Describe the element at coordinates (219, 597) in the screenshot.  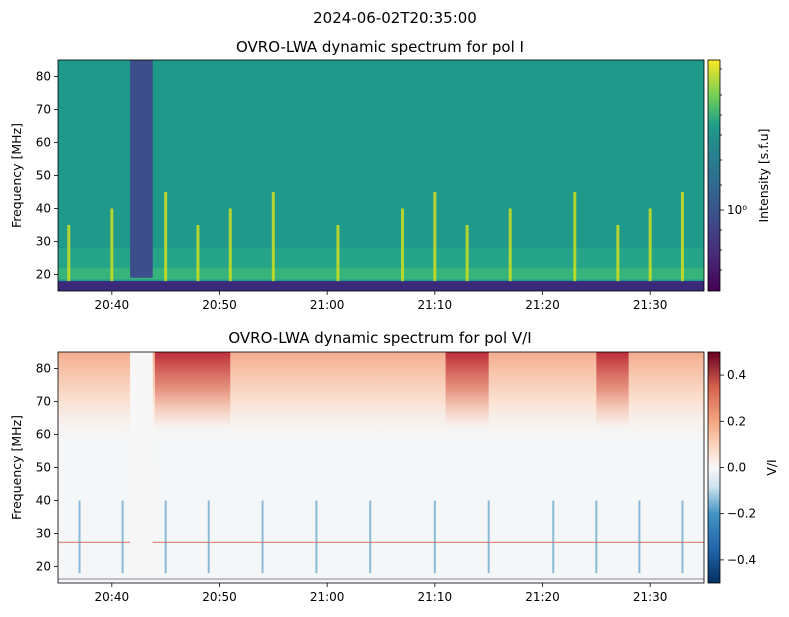
I see `panel-2-x-tick-label: 20:50` at that location.